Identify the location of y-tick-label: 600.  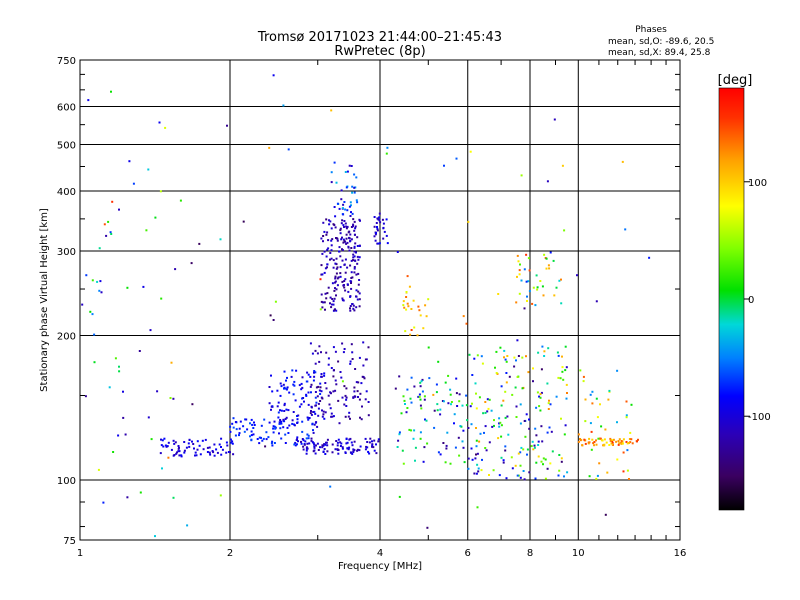
(66, 108).